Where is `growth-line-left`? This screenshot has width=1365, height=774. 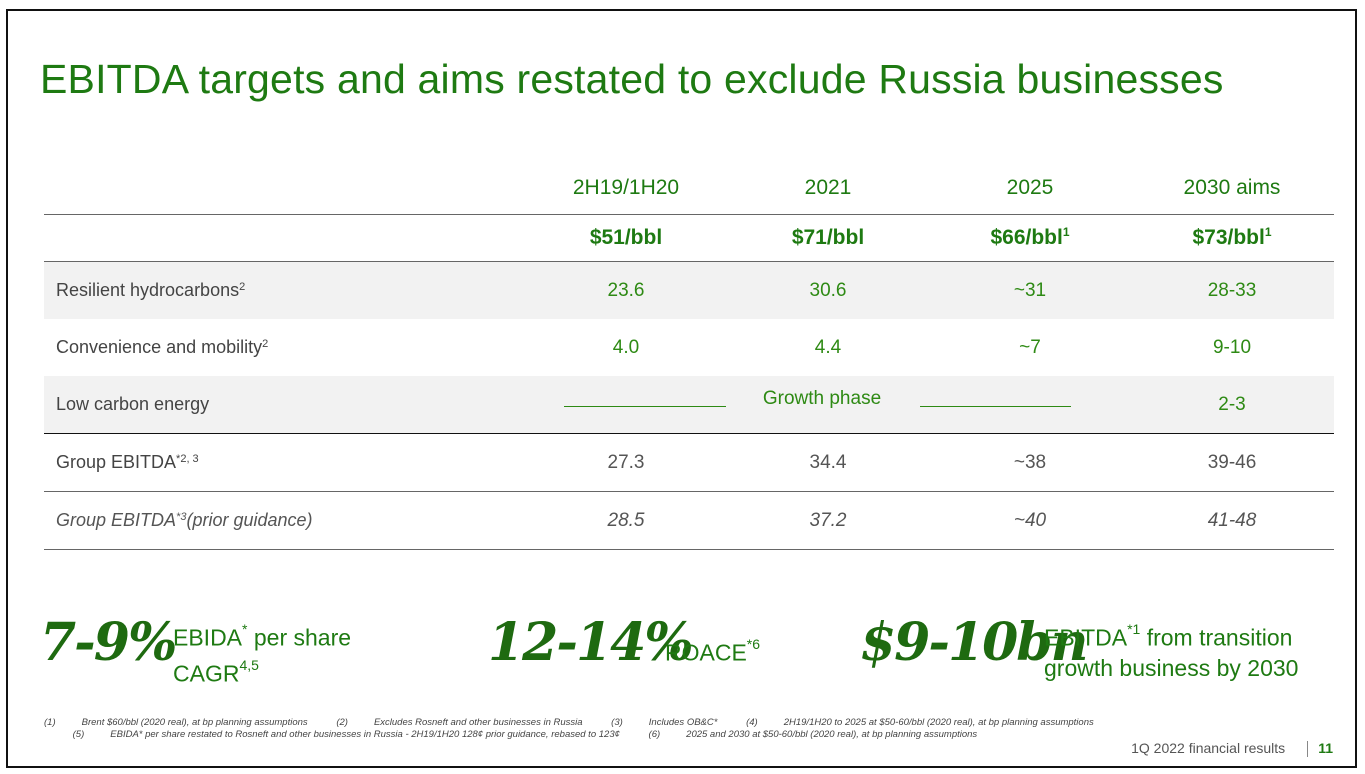
growth-line-left is located at coordinates (645, 406).